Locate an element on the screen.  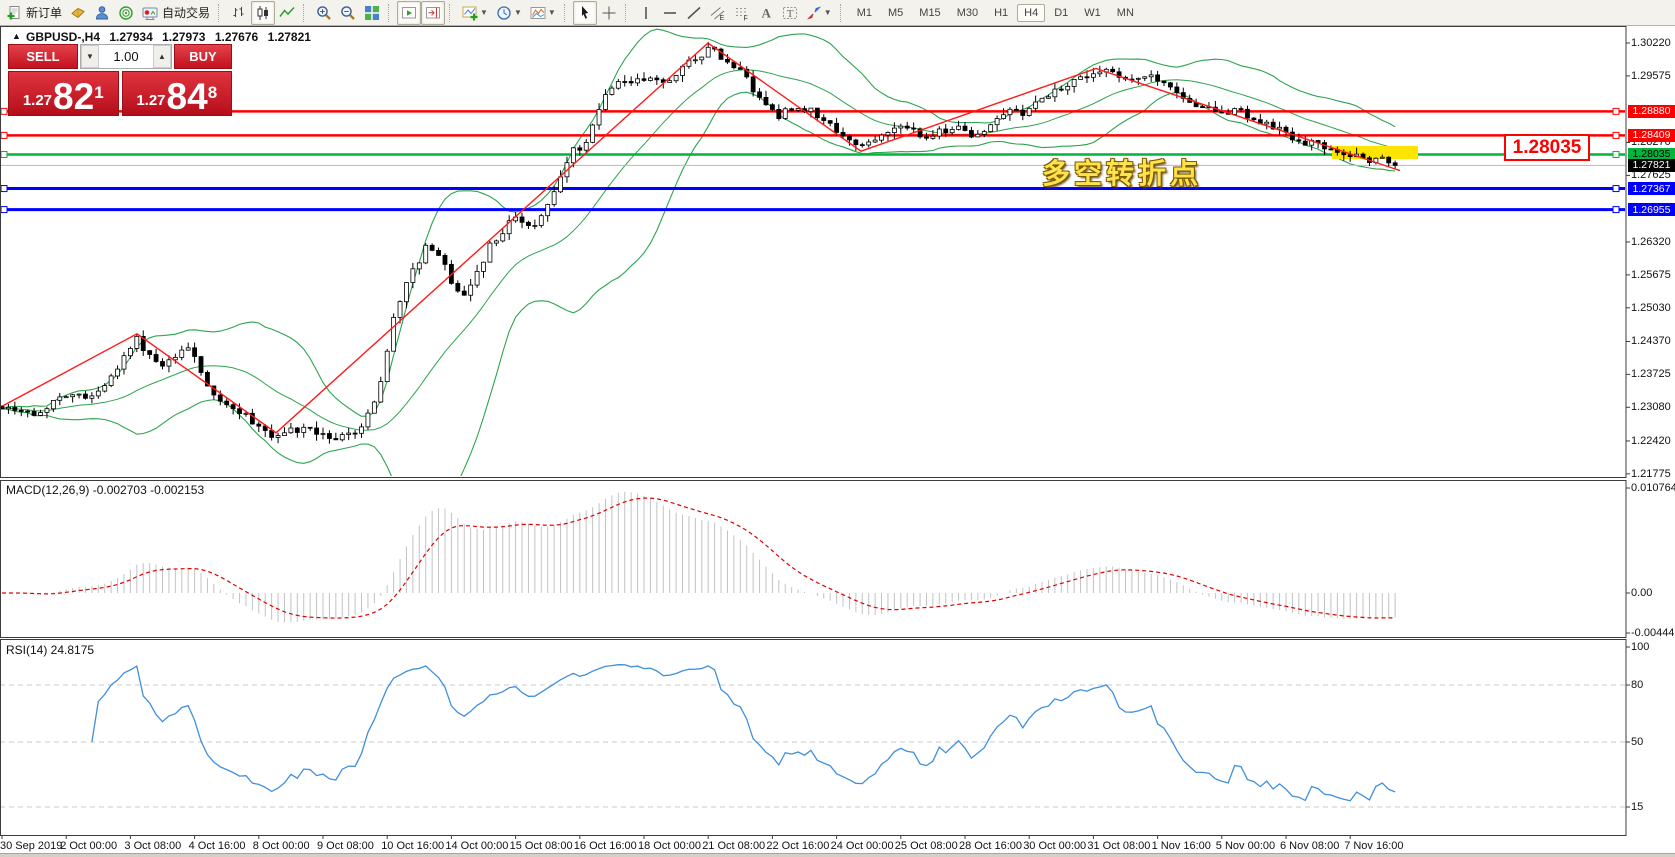
data-window-icon is located at coordinates (102, 12).